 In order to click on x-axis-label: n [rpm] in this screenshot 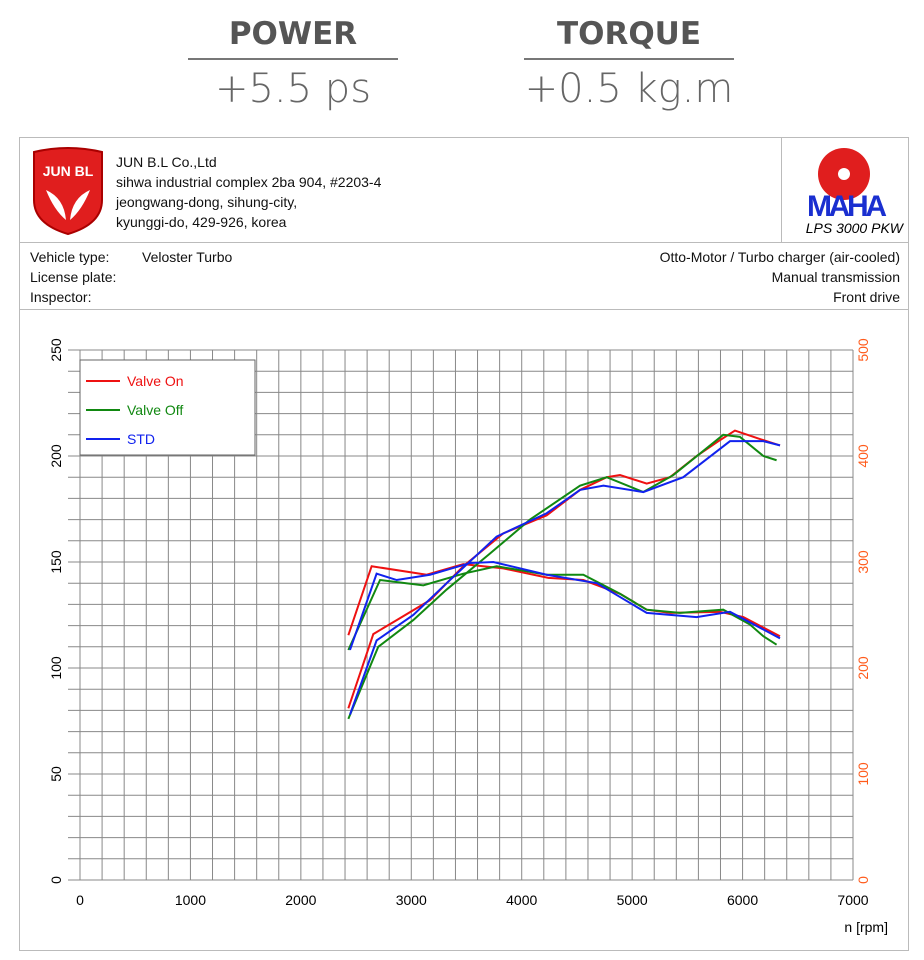, I will do `click(866, 927)`.